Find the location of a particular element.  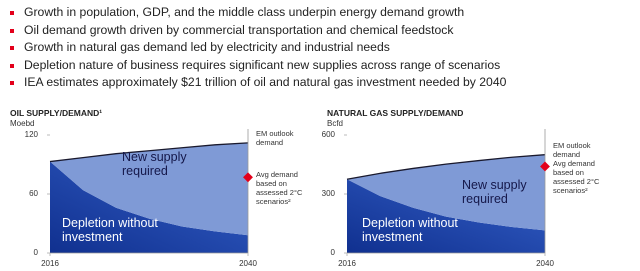

y-tick-label: 300 is located at coordinates (329, 193).